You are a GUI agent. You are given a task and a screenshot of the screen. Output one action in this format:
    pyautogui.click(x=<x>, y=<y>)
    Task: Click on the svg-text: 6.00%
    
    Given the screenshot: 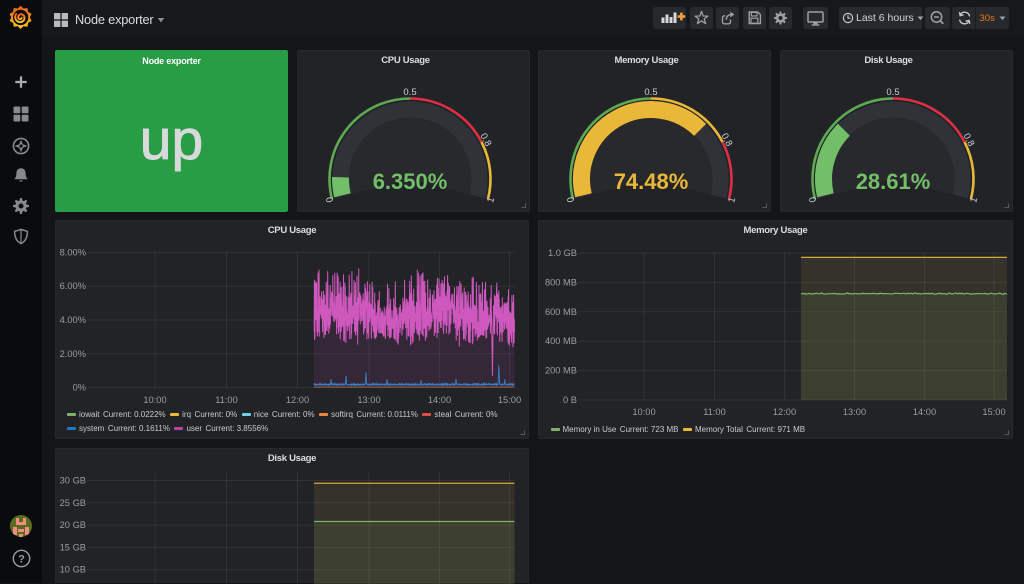 What is the action you would take?
    pyautogui.click(x=73, y=286)
    